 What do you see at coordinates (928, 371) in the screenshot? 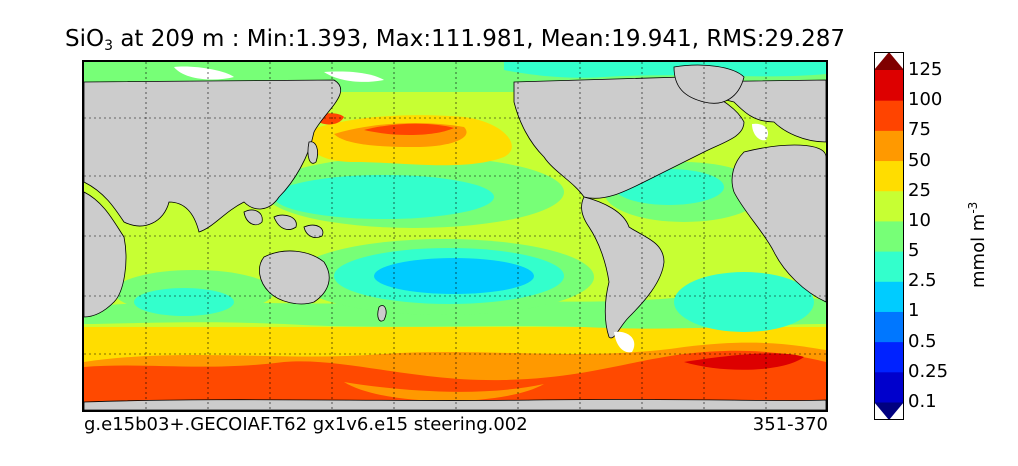
I see `colorbar-tick-label: 0.25` at bounding box center [928, 371].